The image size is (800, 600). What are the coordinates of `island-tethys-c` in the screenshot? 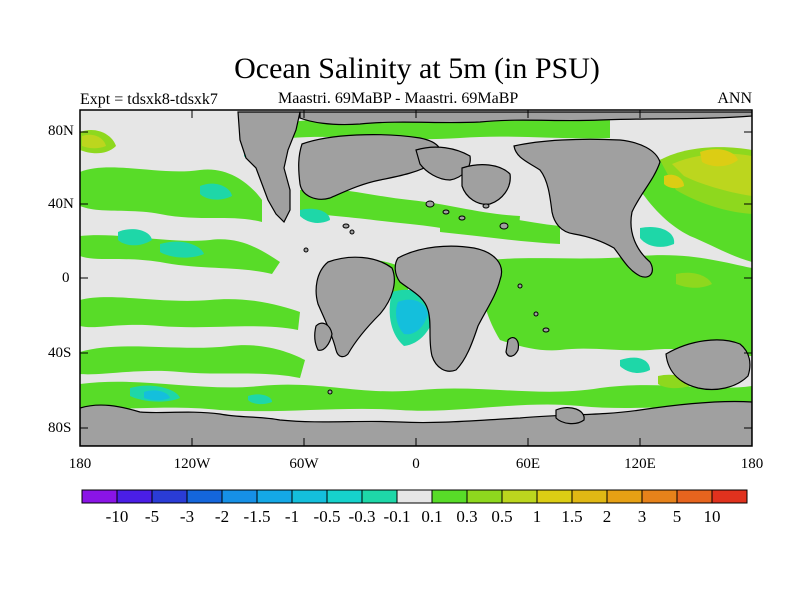 It's located at (462, 218).